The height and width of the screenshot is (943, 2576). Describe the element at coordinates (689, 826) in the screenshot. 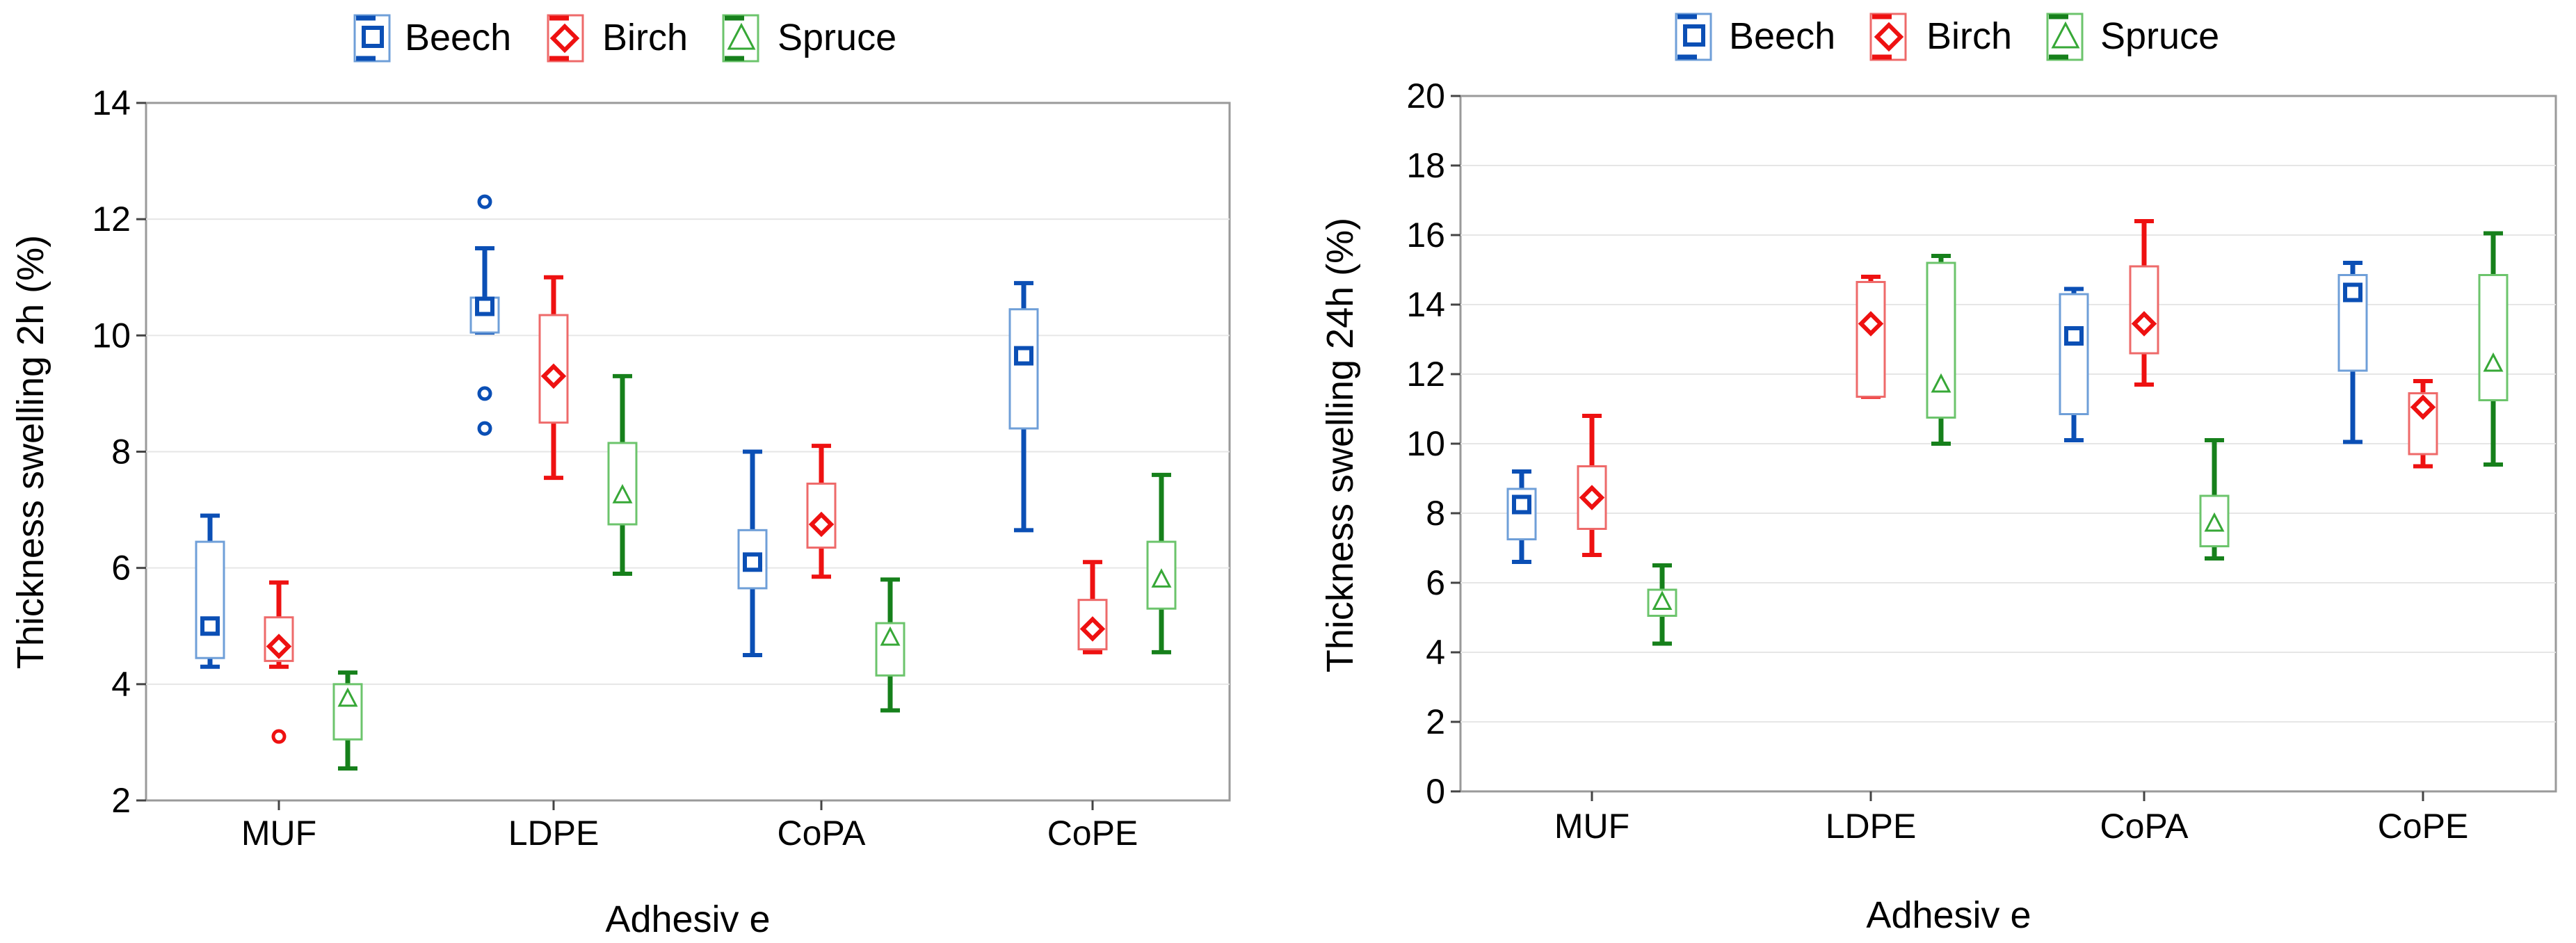

I see `x-axis-ticks-2h: MUF LDPE CoPA CoPE` at that location.